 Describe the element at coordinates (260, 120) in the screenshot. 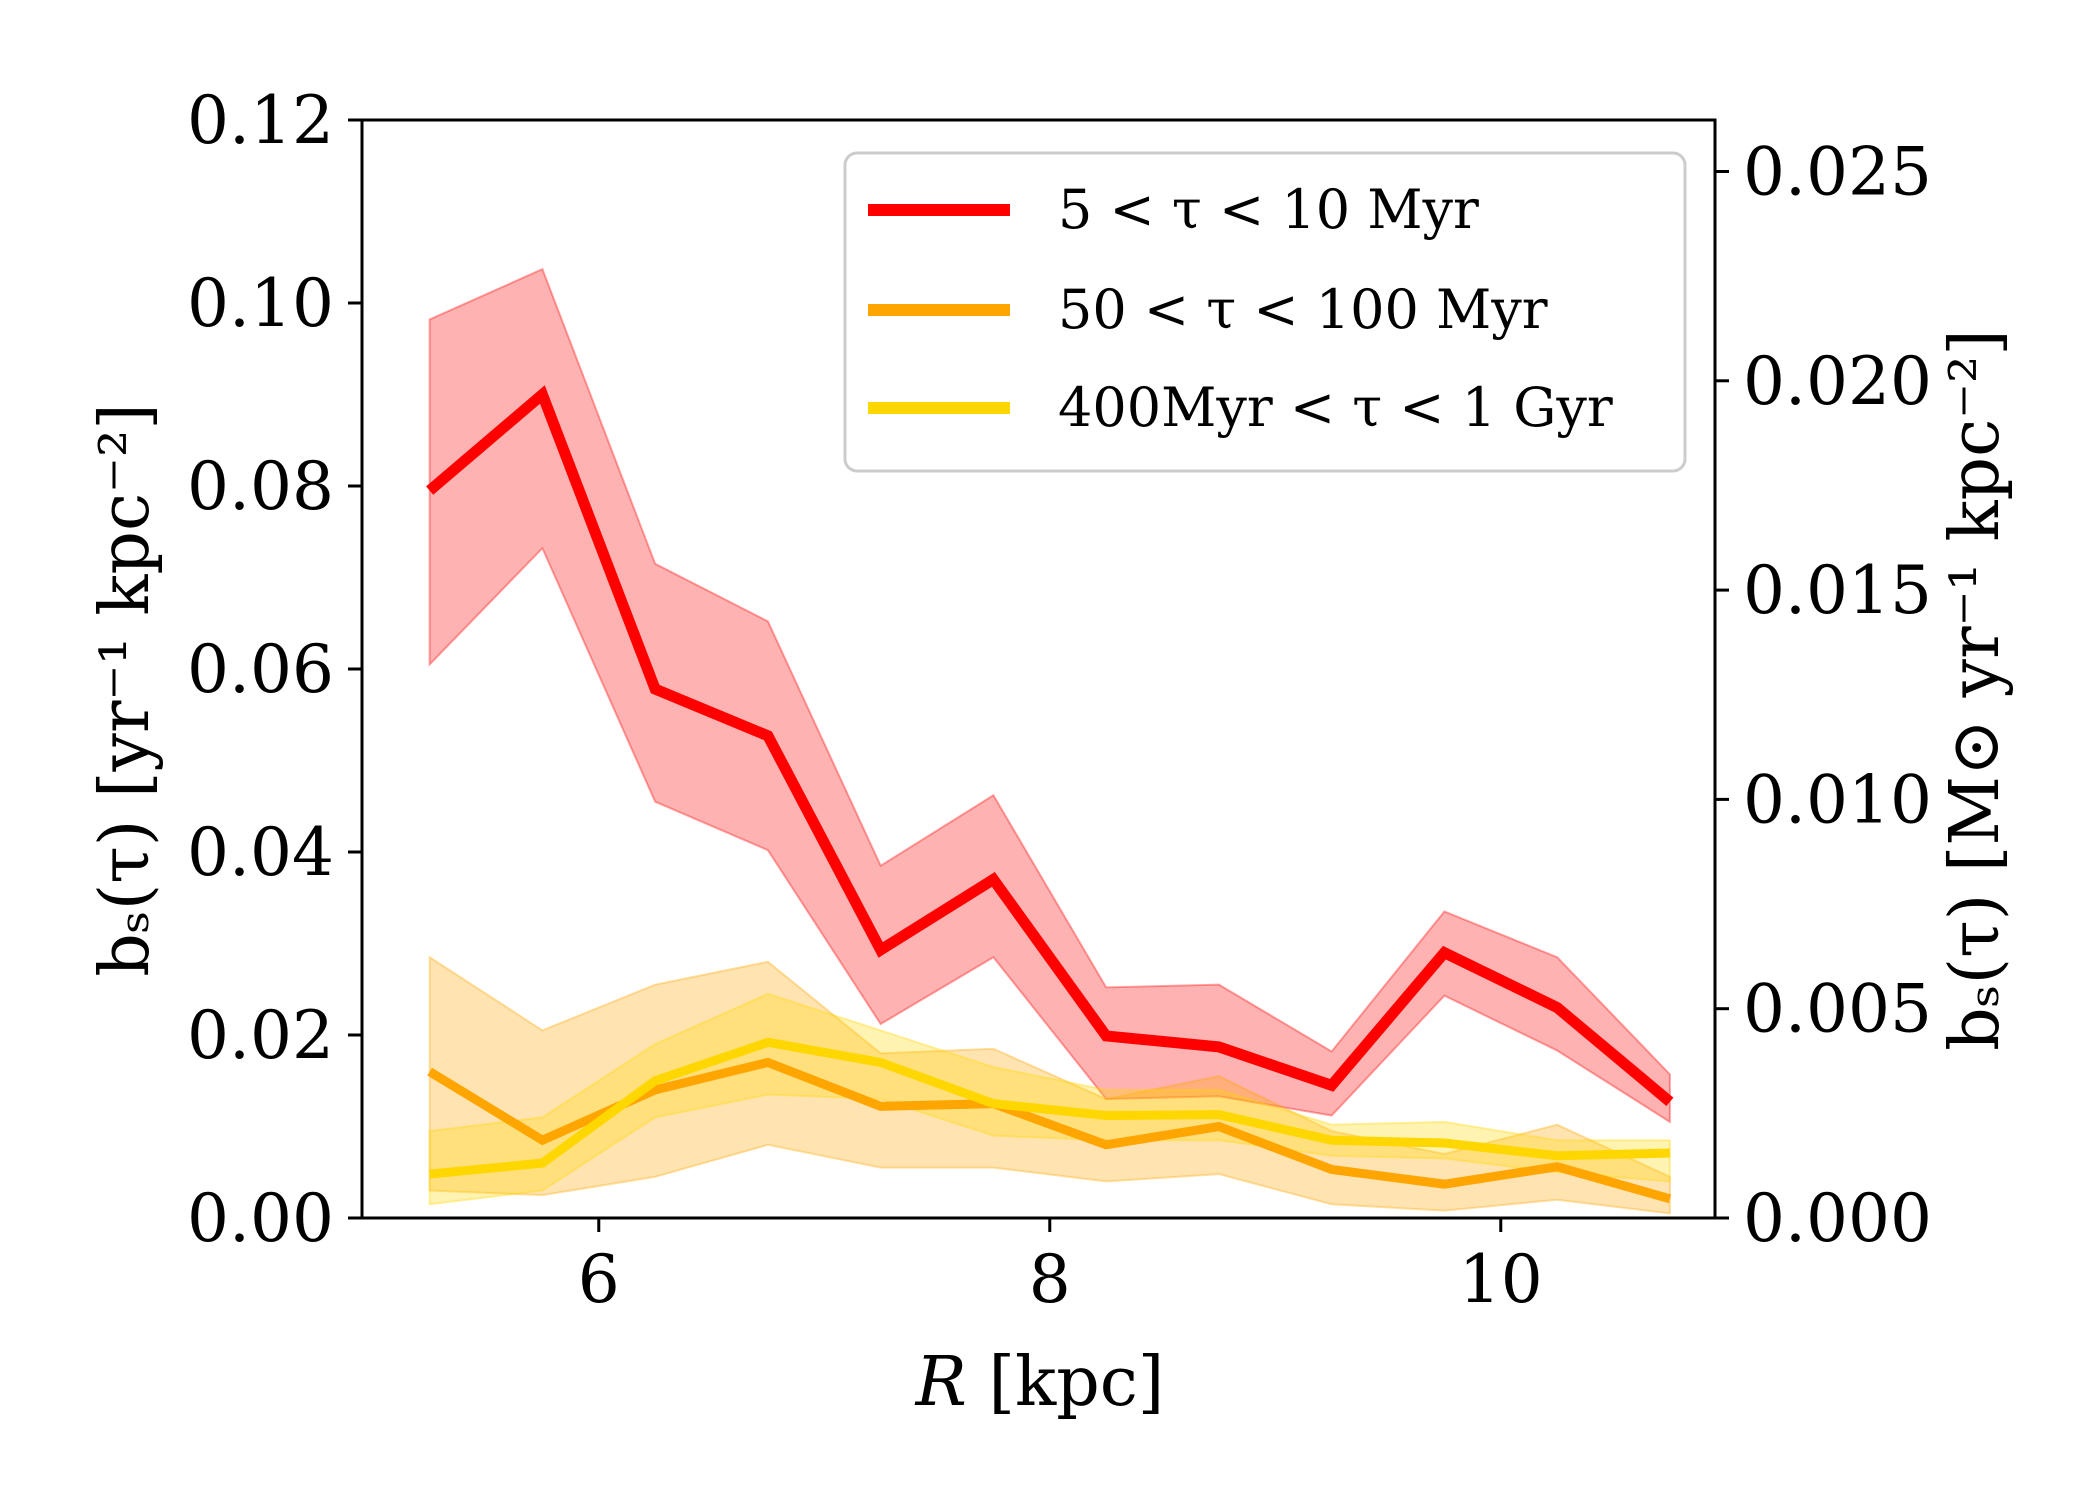

I see `y-left-tick-label: 0.12` at that location.